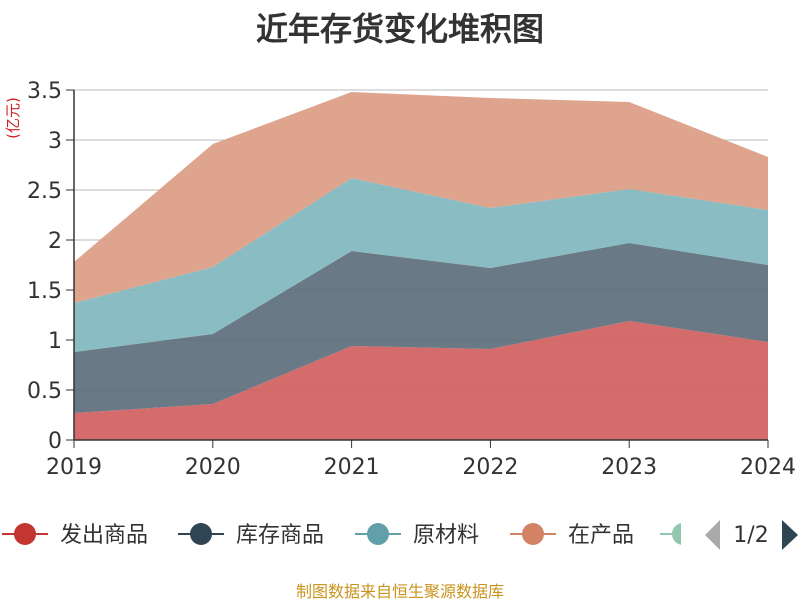  What do you see at coordinates (352, 467) in the screenshot?
I see `x-tick-label: 2021` at bounding box center [352, 467].